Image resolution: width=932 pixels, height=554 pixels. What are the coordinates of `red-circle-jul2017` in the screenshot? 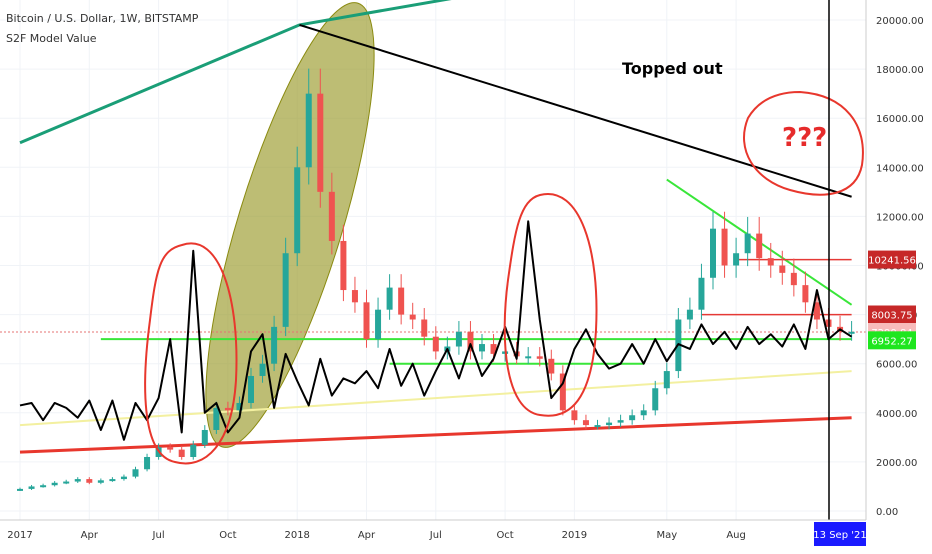 It's located at (191, 353).